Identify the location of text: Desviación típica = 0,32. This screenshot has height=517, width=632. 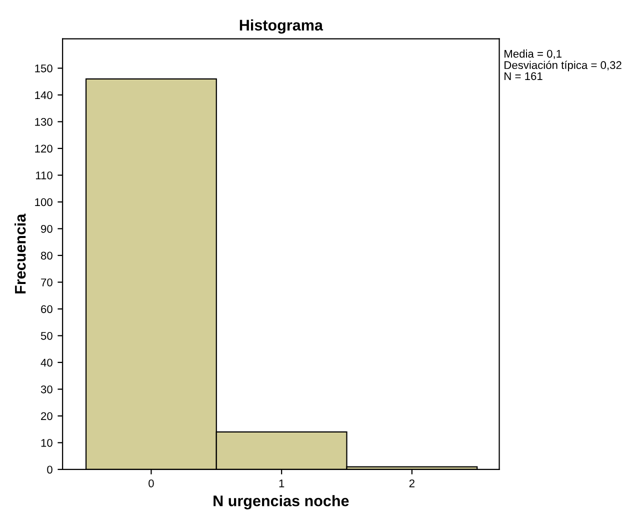
(563, 66).